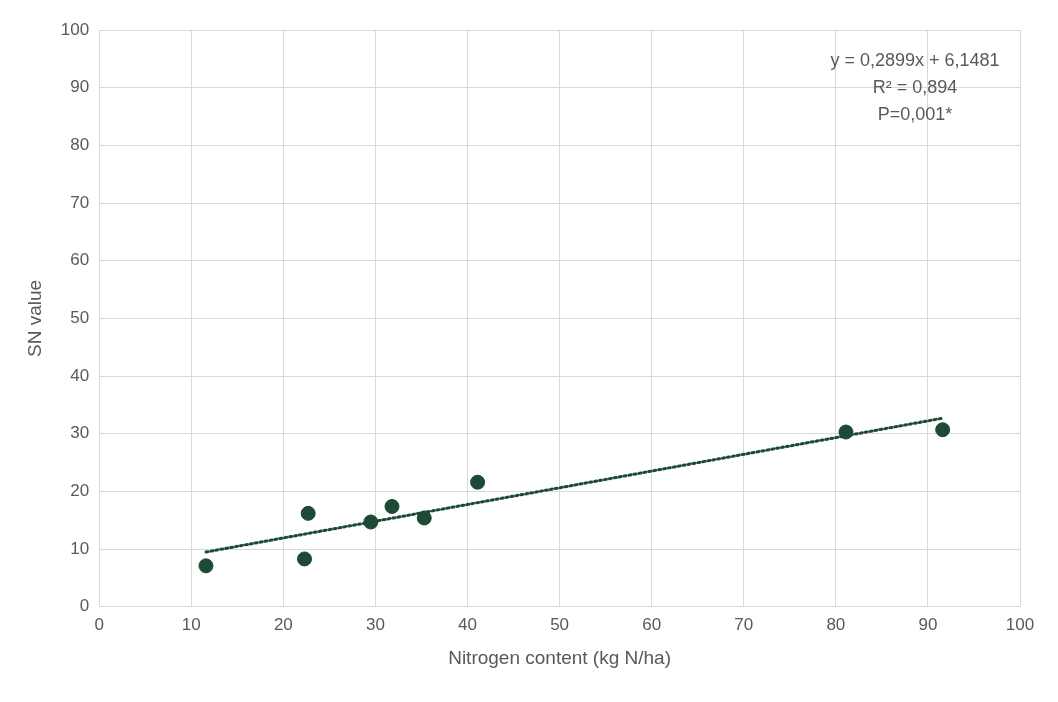  I want to click on y-tick-label: 0, so click(84, 606).